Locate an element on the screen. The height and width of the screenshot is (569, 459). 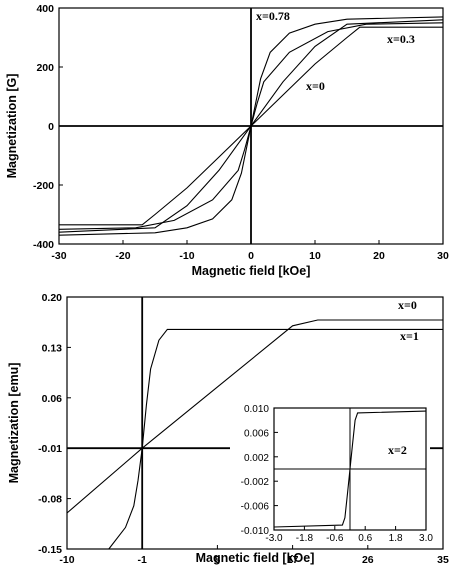
top-x-tick-label: -20 is located at coordinates (122, 256).